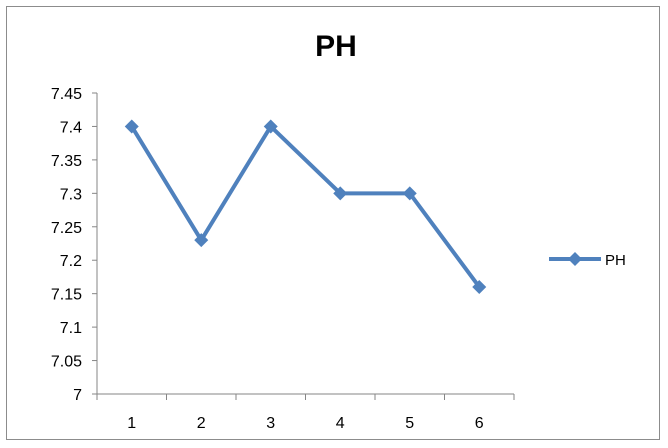  I want to click on y-tick-label: 7.1, so click(71, 328).